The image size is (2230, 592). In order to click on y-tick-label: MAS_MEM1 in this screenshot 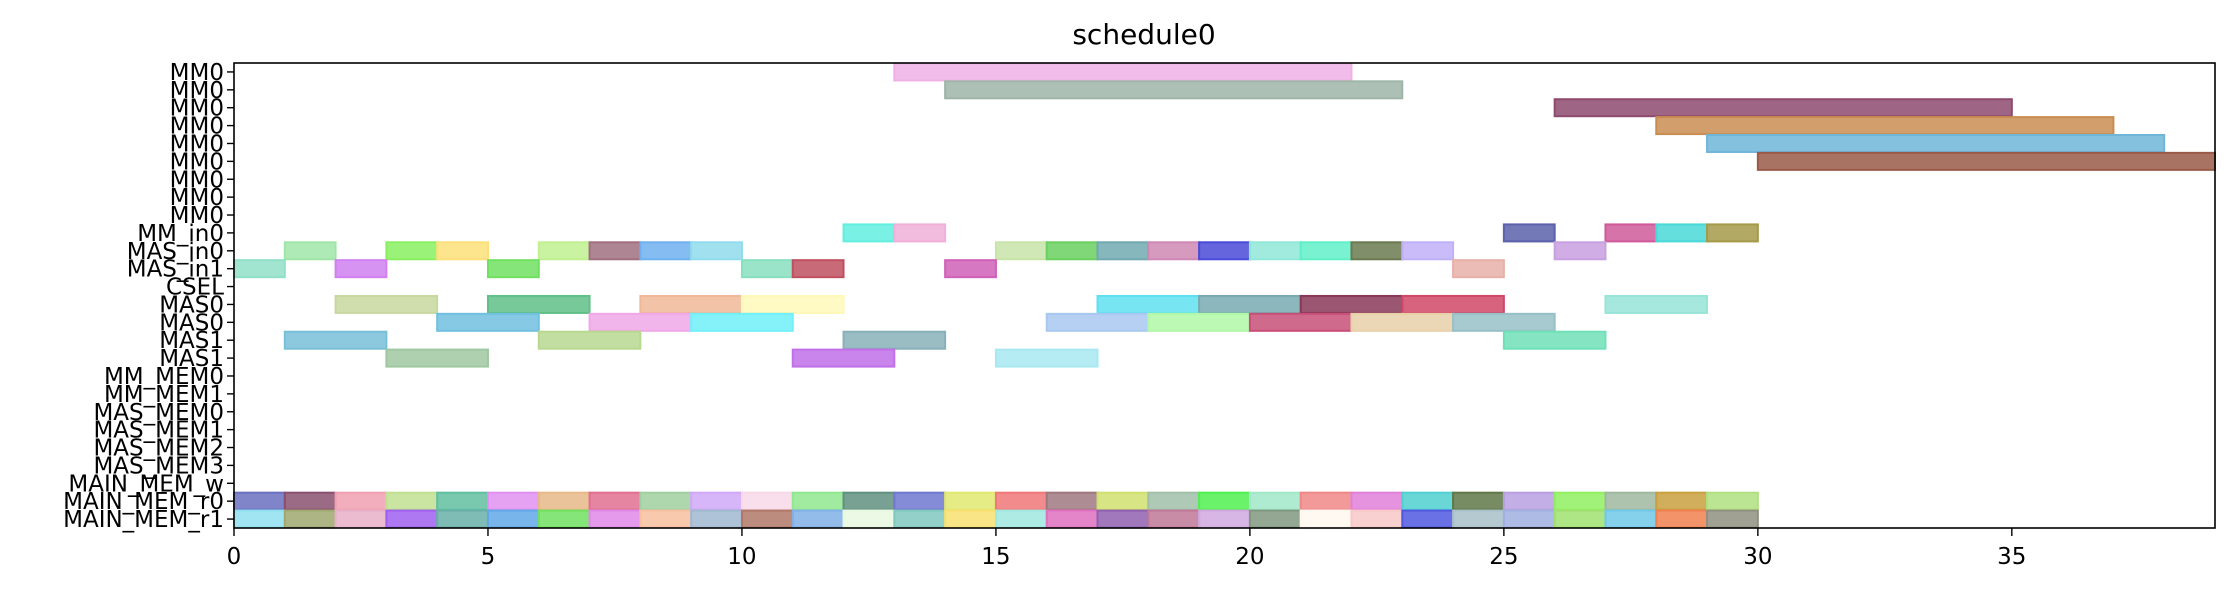, I will do `click(158, 431)`.